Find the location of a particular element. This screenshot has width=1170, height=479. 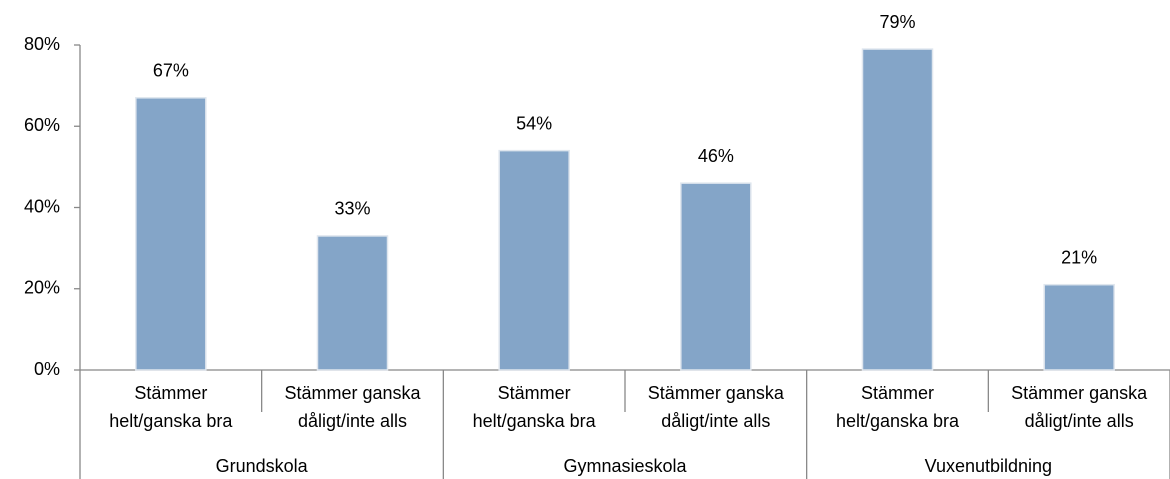

group-label: Vuxenutbildning is located at coordinates (988, 466).